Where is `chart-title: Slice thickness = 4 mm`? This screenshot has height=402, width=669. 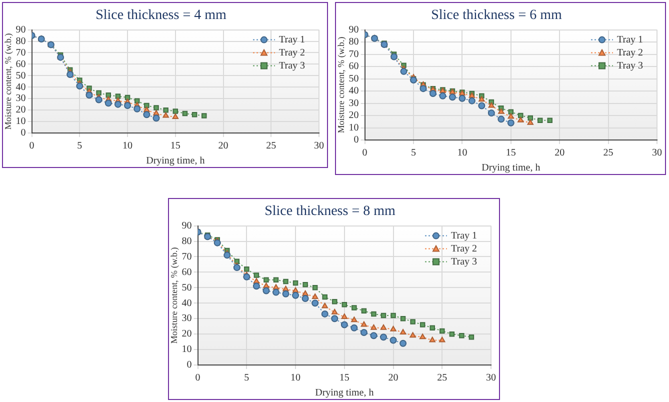
chart-title: Slice thickness = 4 mm is located at coordinates (161, 16).